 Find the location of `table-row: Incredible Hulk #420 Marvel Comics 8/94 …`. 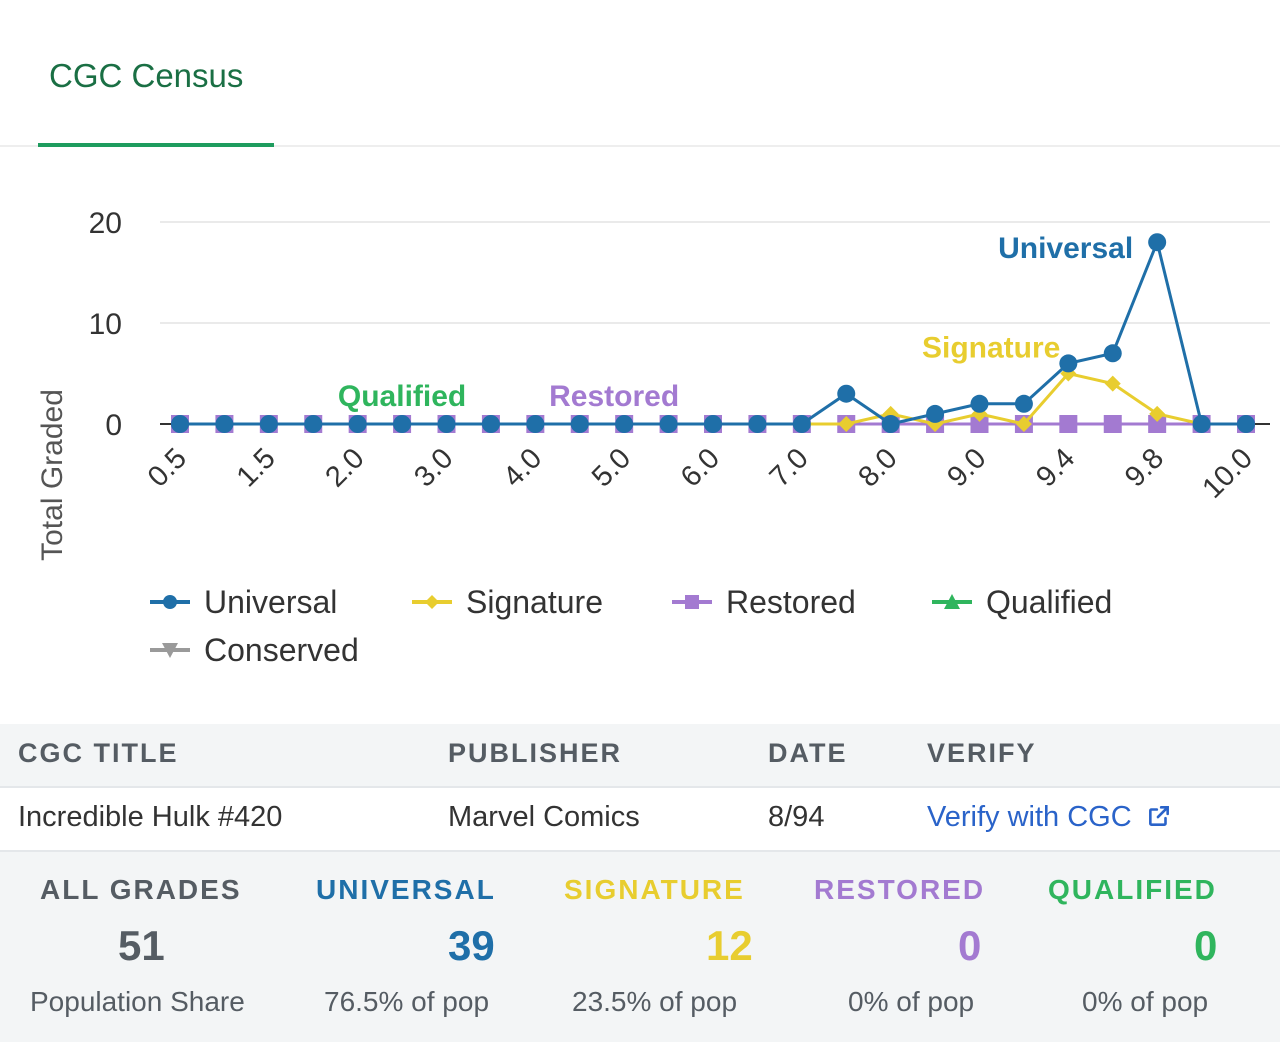

table-row: Incredible Hulk #420 Marvel Comics 8/94 … is located at coordinates (640, 820).